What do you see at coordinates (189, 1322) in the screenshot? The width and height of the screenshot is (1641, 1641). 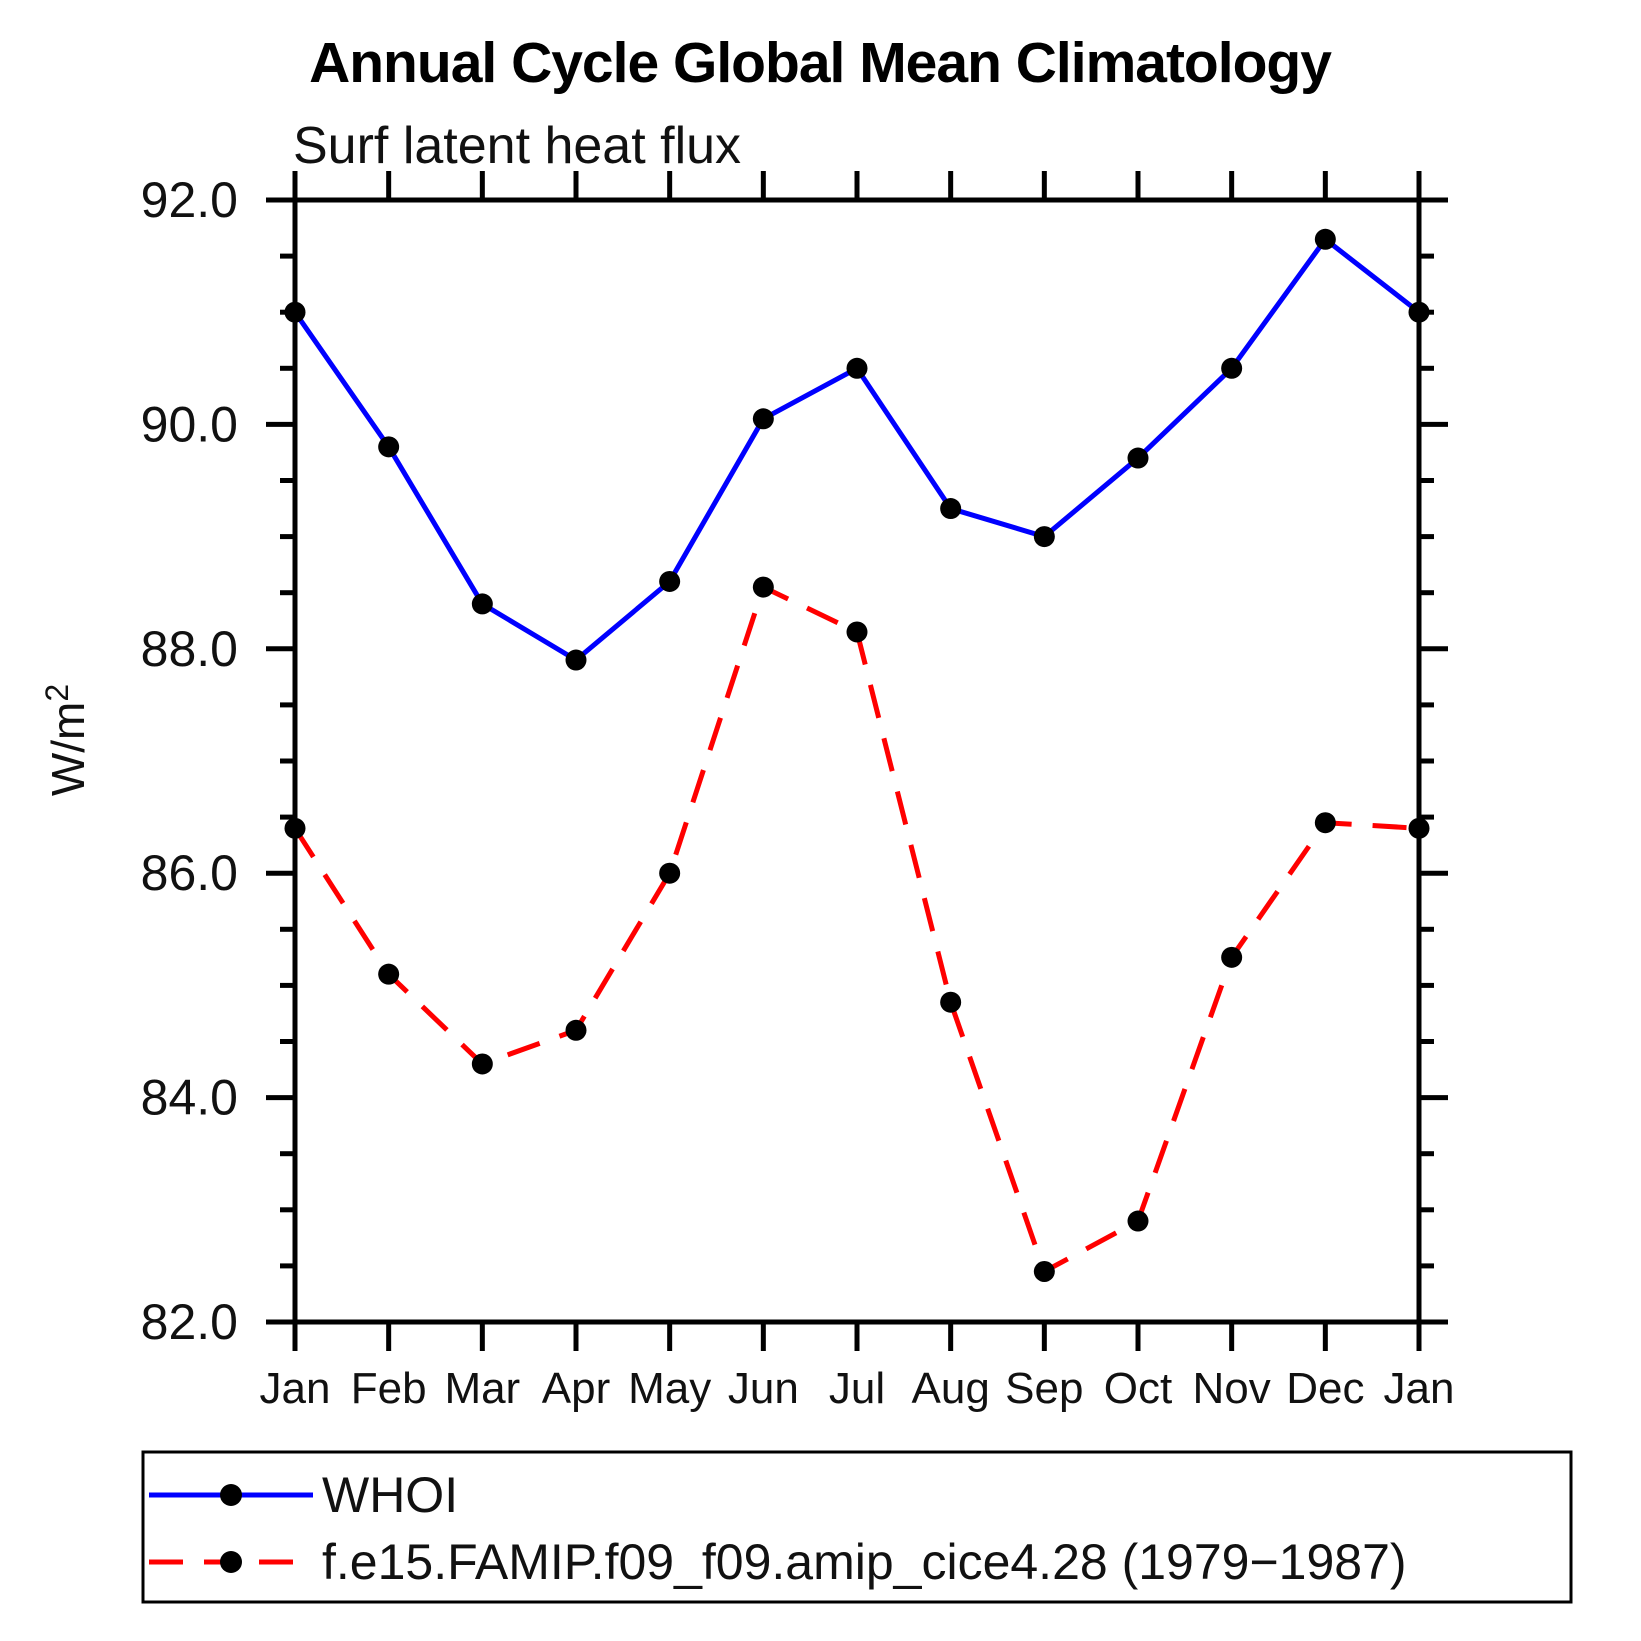 I see `y-tick-label: 82.0` at bounding box center [189, 1322].